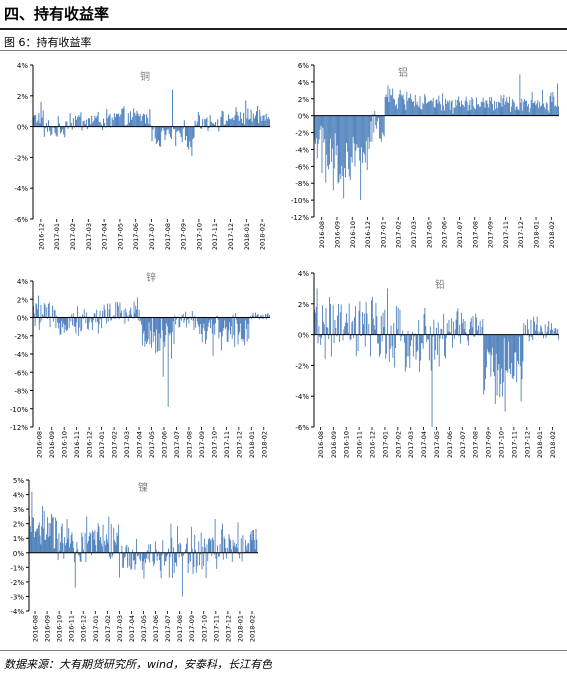 The height and width of the screenshot is (682, 567). I want to click on y-tick-label: 2%, so click(18, 525).